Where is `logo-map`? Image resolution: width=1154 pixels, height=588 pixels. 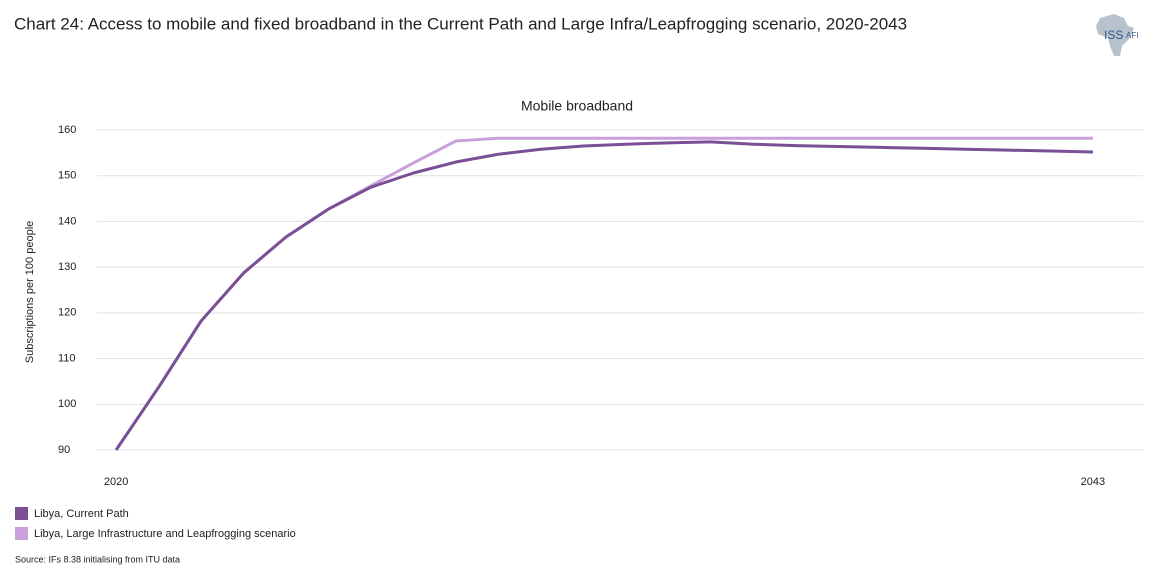
logo-map is located at coordinates (1115, 35).